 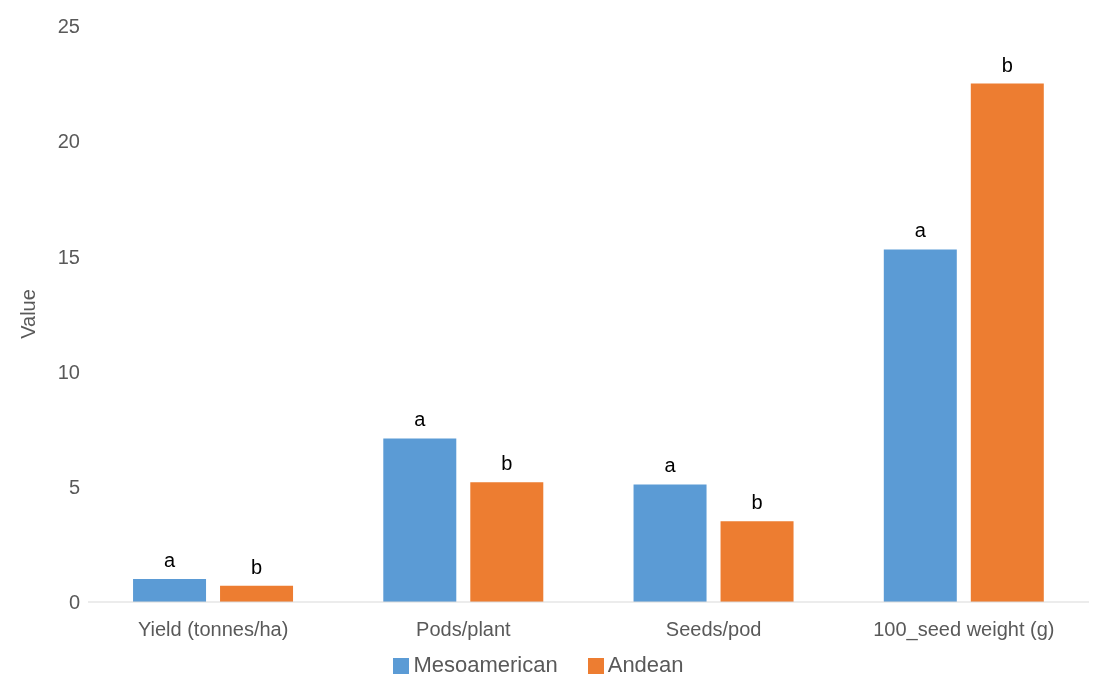 What do you see at coordinates (28, 314) in the screenshot?
I see `y-axis-title: Value` at bounding box center [28, 314].